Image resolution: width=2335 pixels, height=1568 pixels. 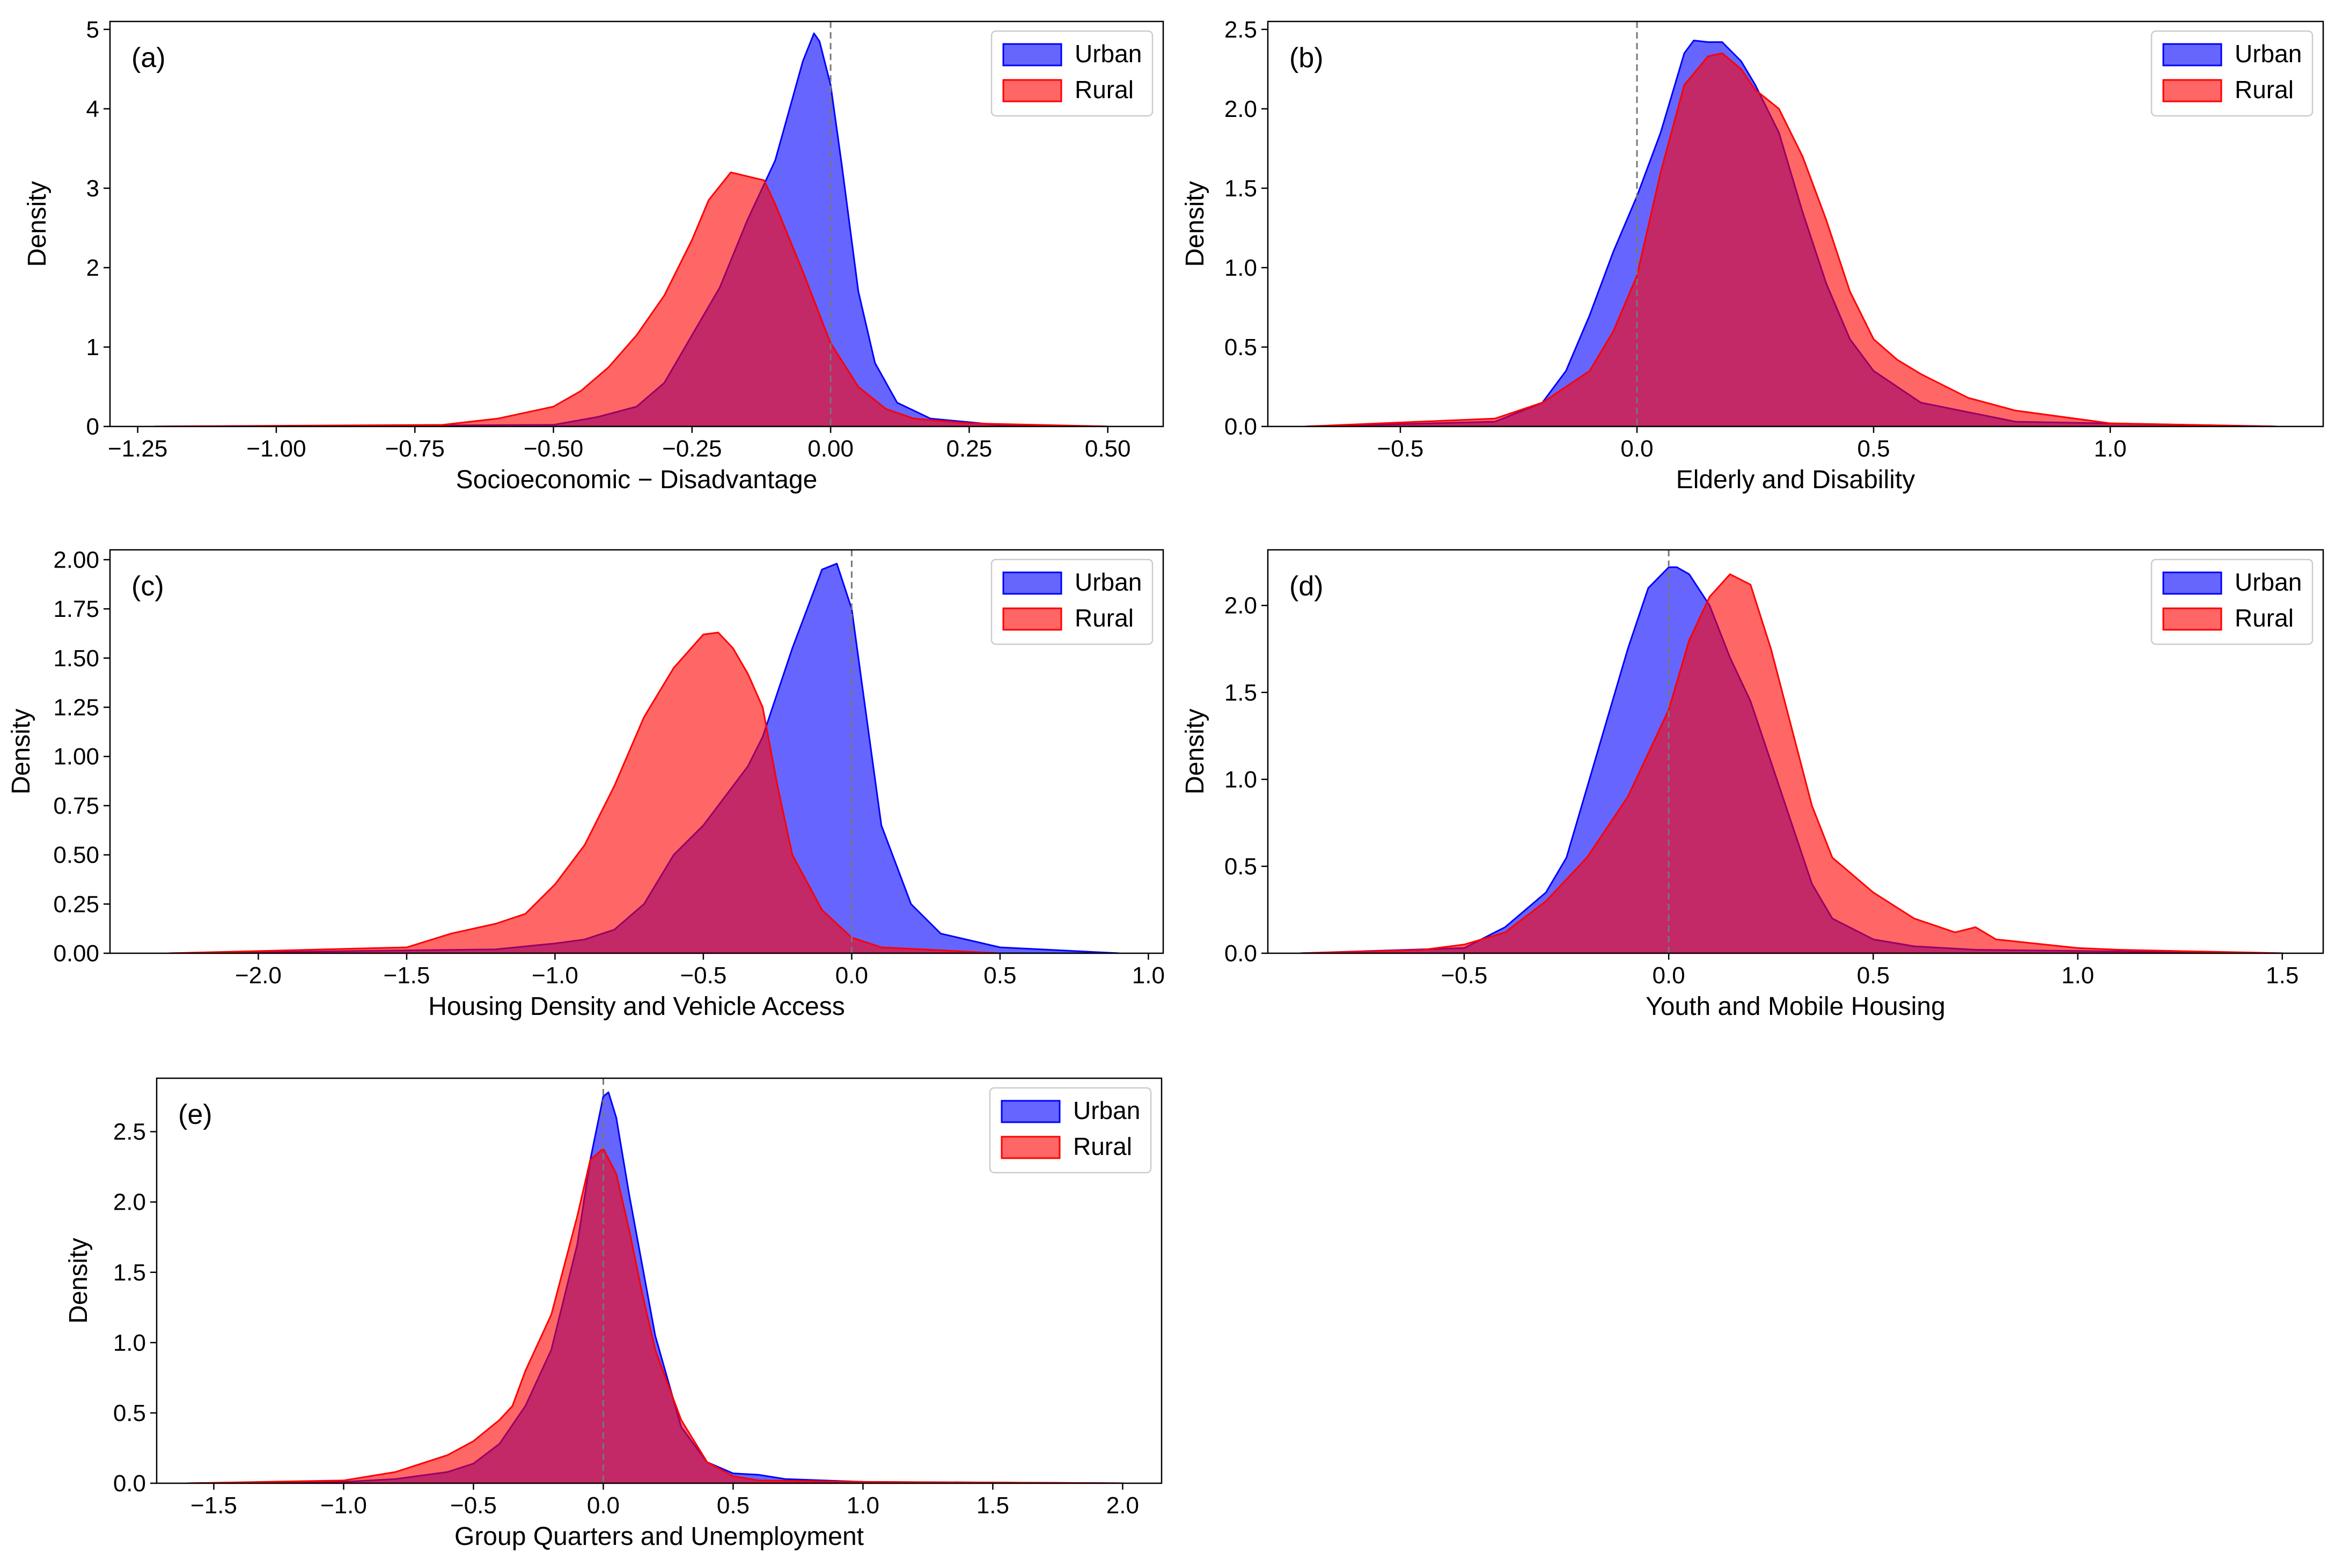 I want to click on x-tick-label: −2.0, so click(x=258, y=976).